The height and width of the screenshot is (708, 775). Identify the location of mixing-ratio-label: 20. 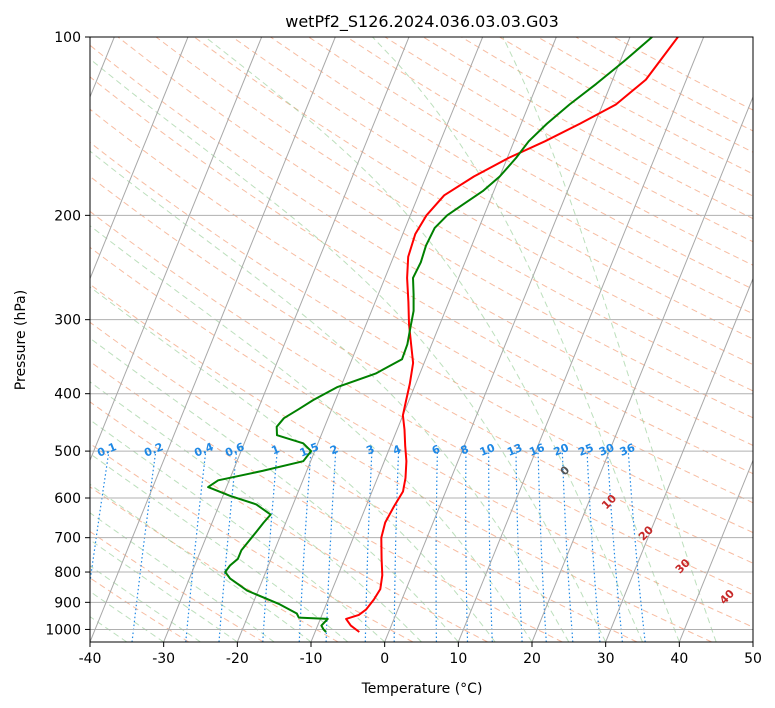
(561, 450).